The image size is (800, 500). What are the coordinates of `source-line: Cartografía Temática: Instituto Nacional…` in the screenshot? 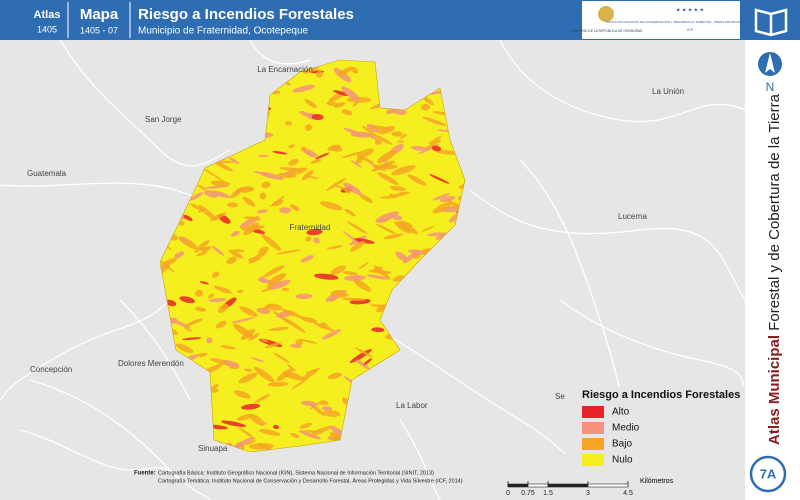 It's located at (310, 480).